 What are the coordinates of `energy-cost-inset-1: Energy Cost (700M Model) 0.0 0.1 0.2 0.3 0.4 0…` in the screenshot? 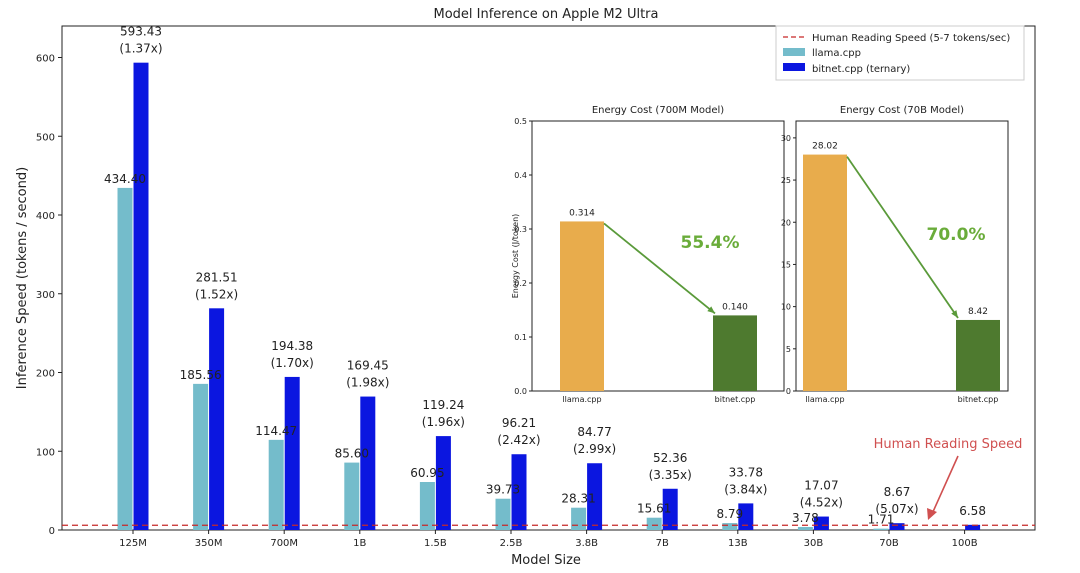 It's located at (648, 254).